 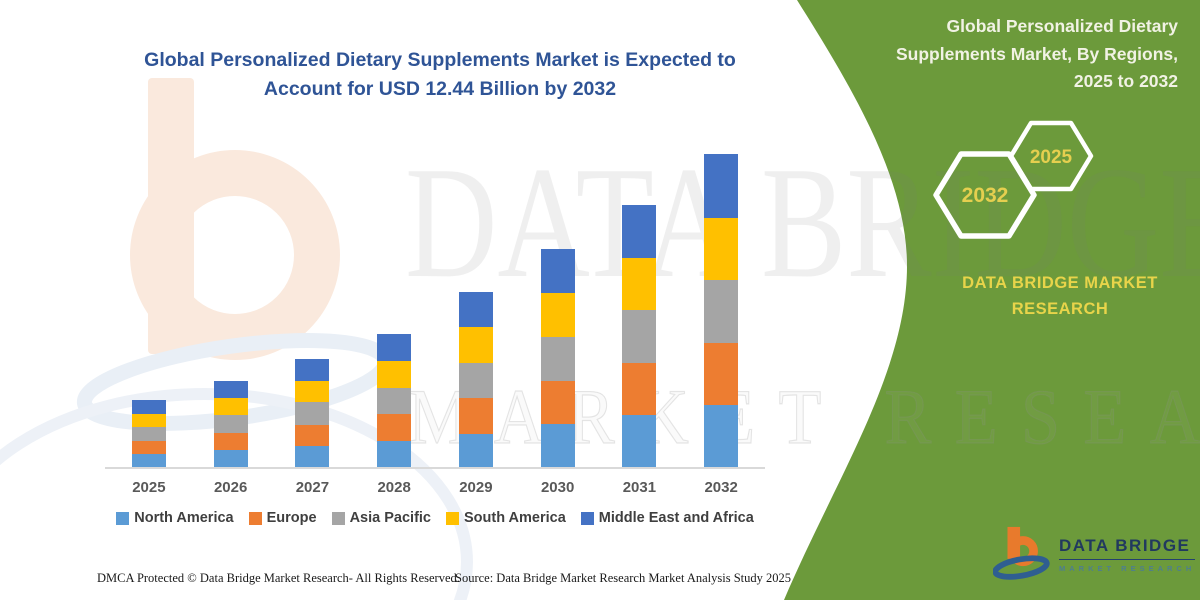 What do you see at coordinates (515, 518) in the screenshot?
I see `legend-label: South America` at bounding box center [515, 518].